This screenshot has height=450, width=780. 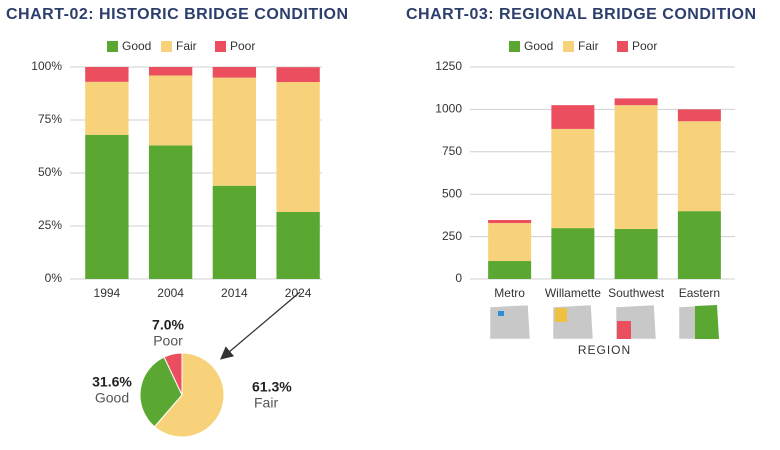 What do you see at coordinates (46, 66) in the screenshot?
I see `y-tick-label: 100%` at bounding box center [46, 66].